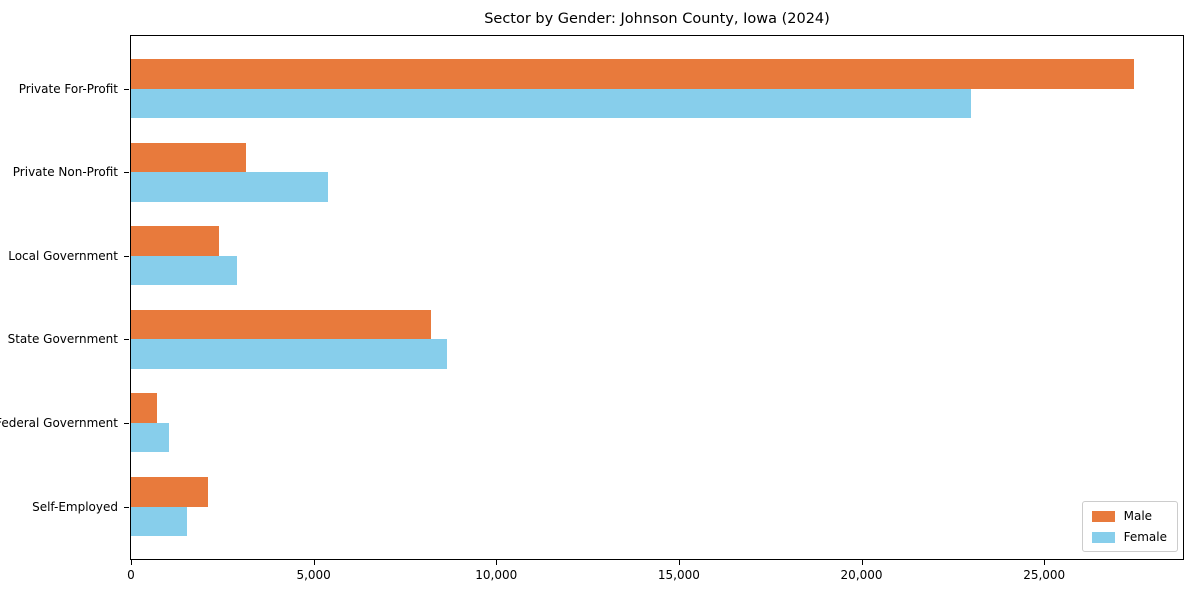 Image resolution: width=1200 pixels, height=600 pixels. Describe the element at coordinates (65, 172) in the screenshot. I see `y-tick-label: Private Non-Profit` at that location.